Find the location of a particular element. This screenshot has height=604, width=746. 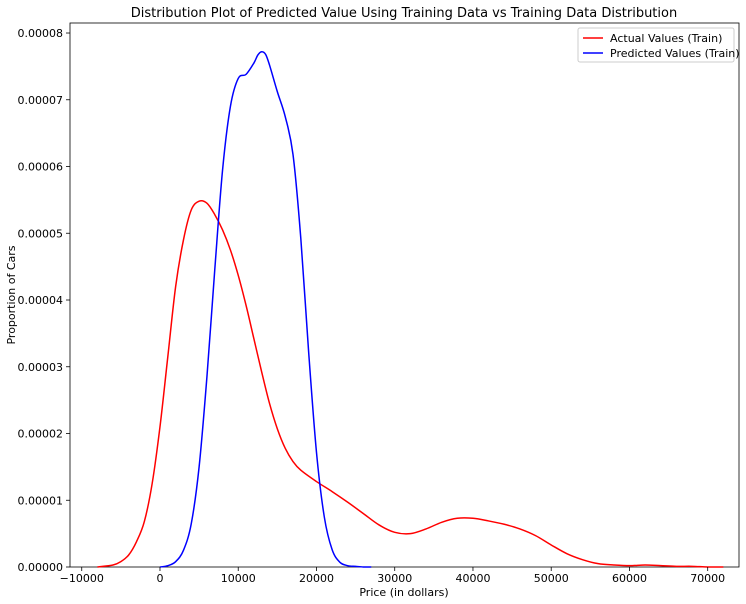

x-tick-label: 10000 is located at coordinates (238, 578).